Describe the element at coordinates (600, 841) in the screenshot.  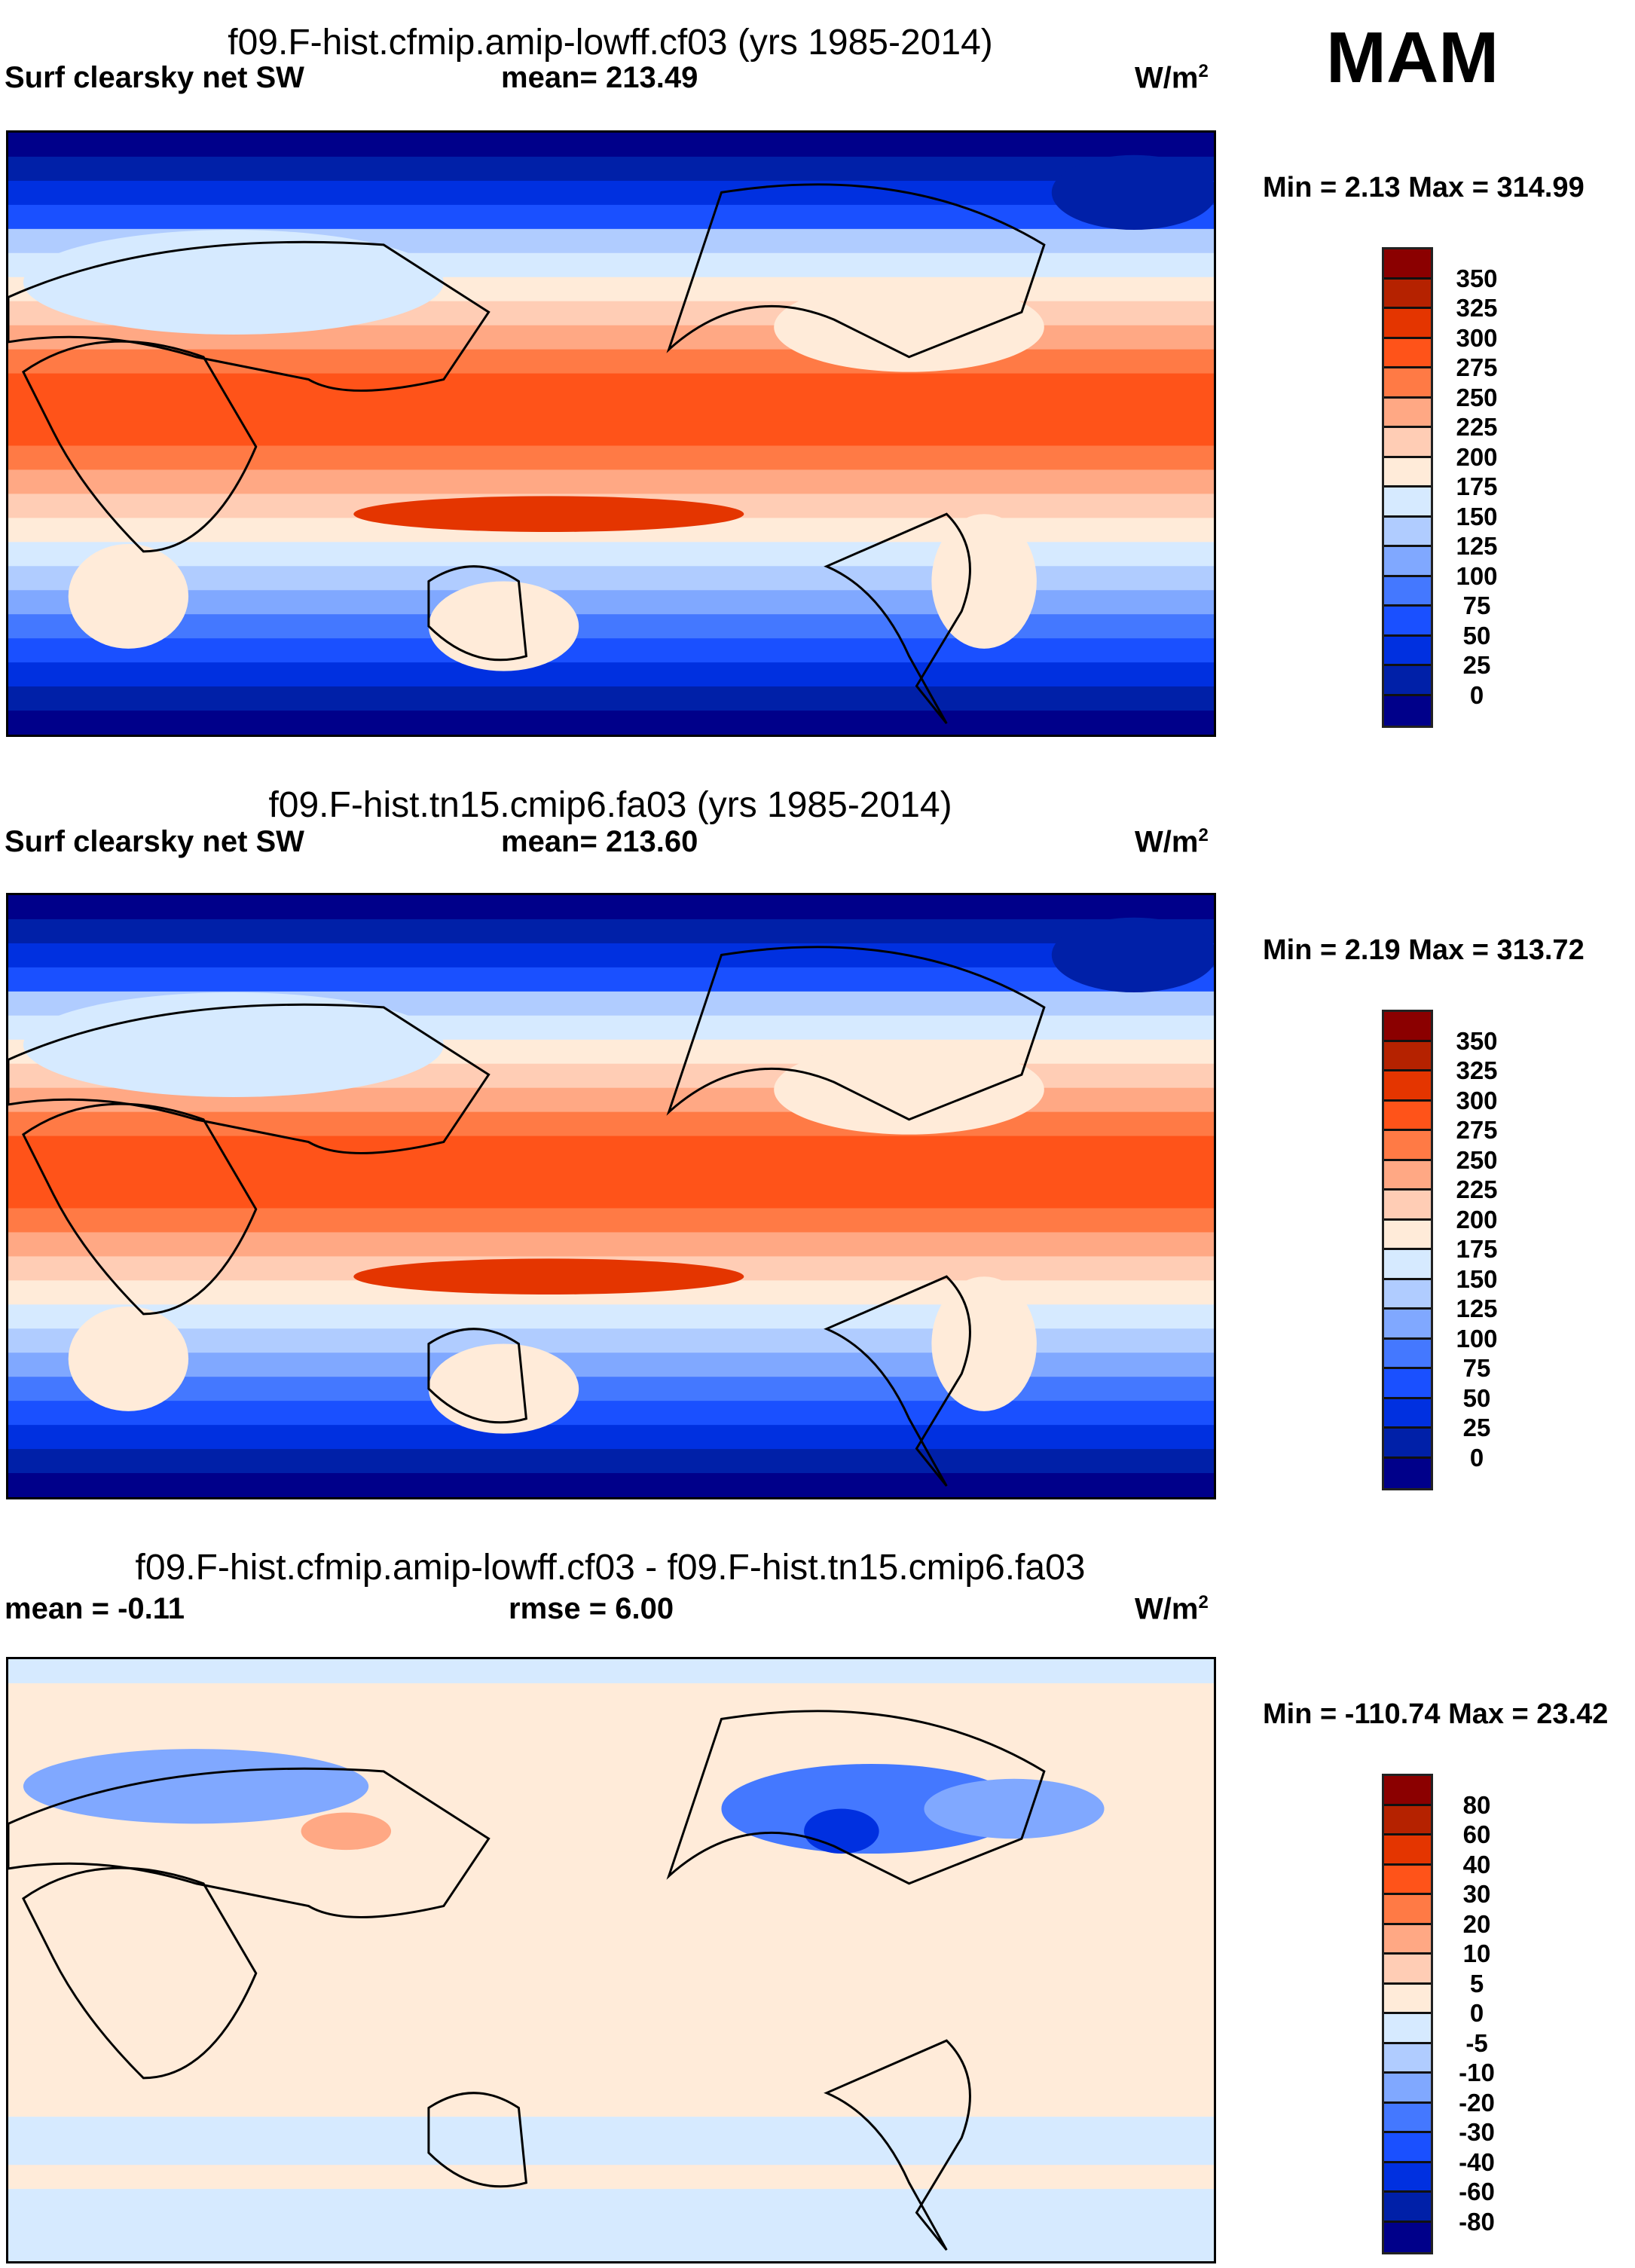
I see `mean-label: mean= 213.60` at that location.